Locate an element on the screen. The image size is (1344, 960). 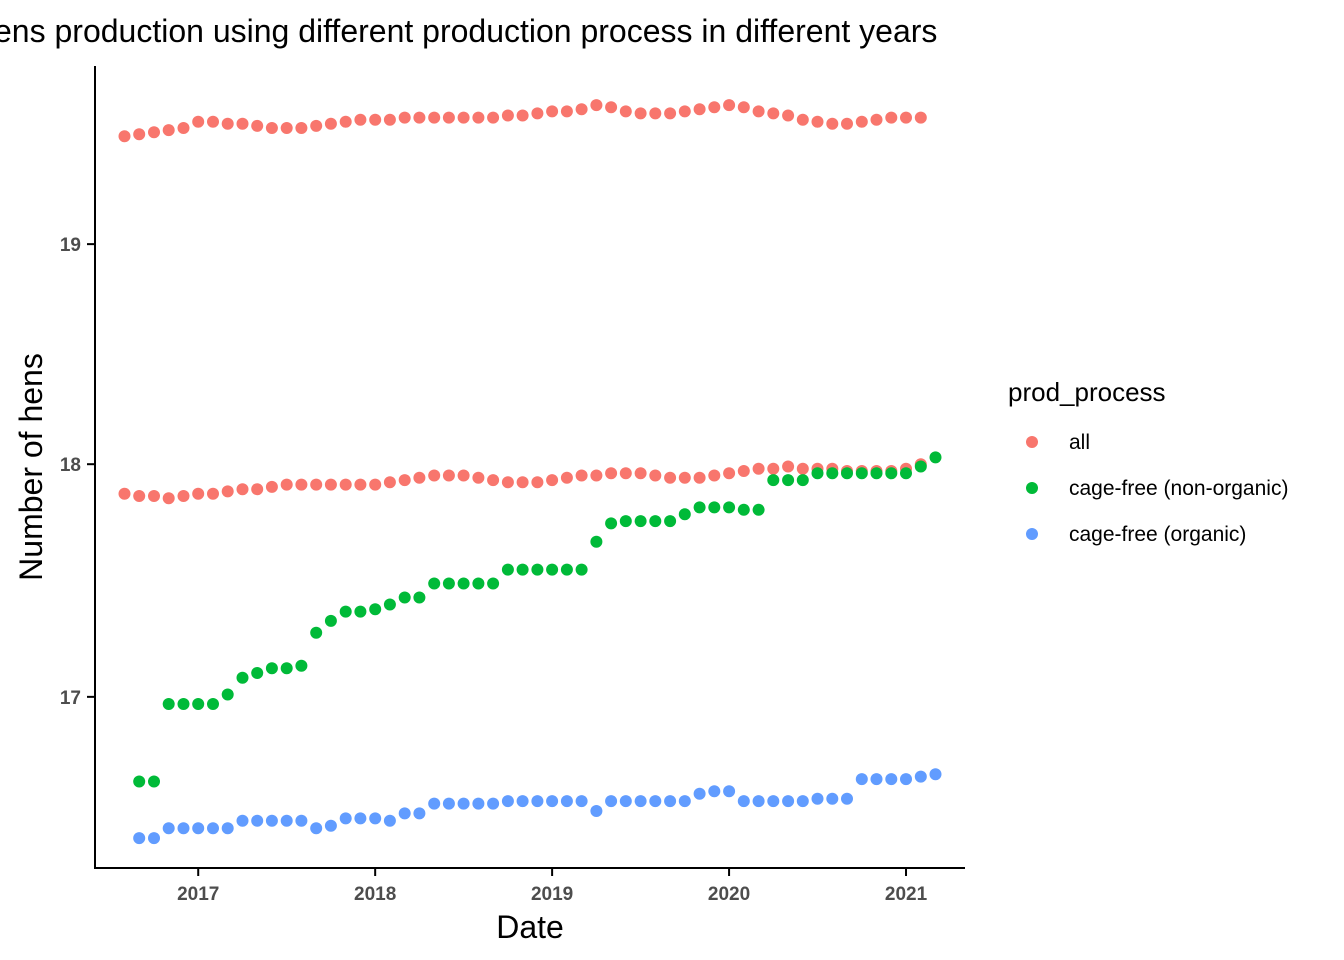
x-tick-label: 2019 is located at coordinates (552, 894).